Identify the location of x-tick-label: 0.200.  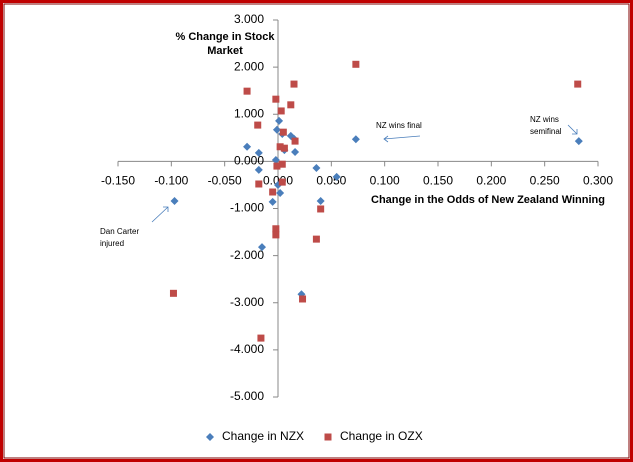
(491, 181).